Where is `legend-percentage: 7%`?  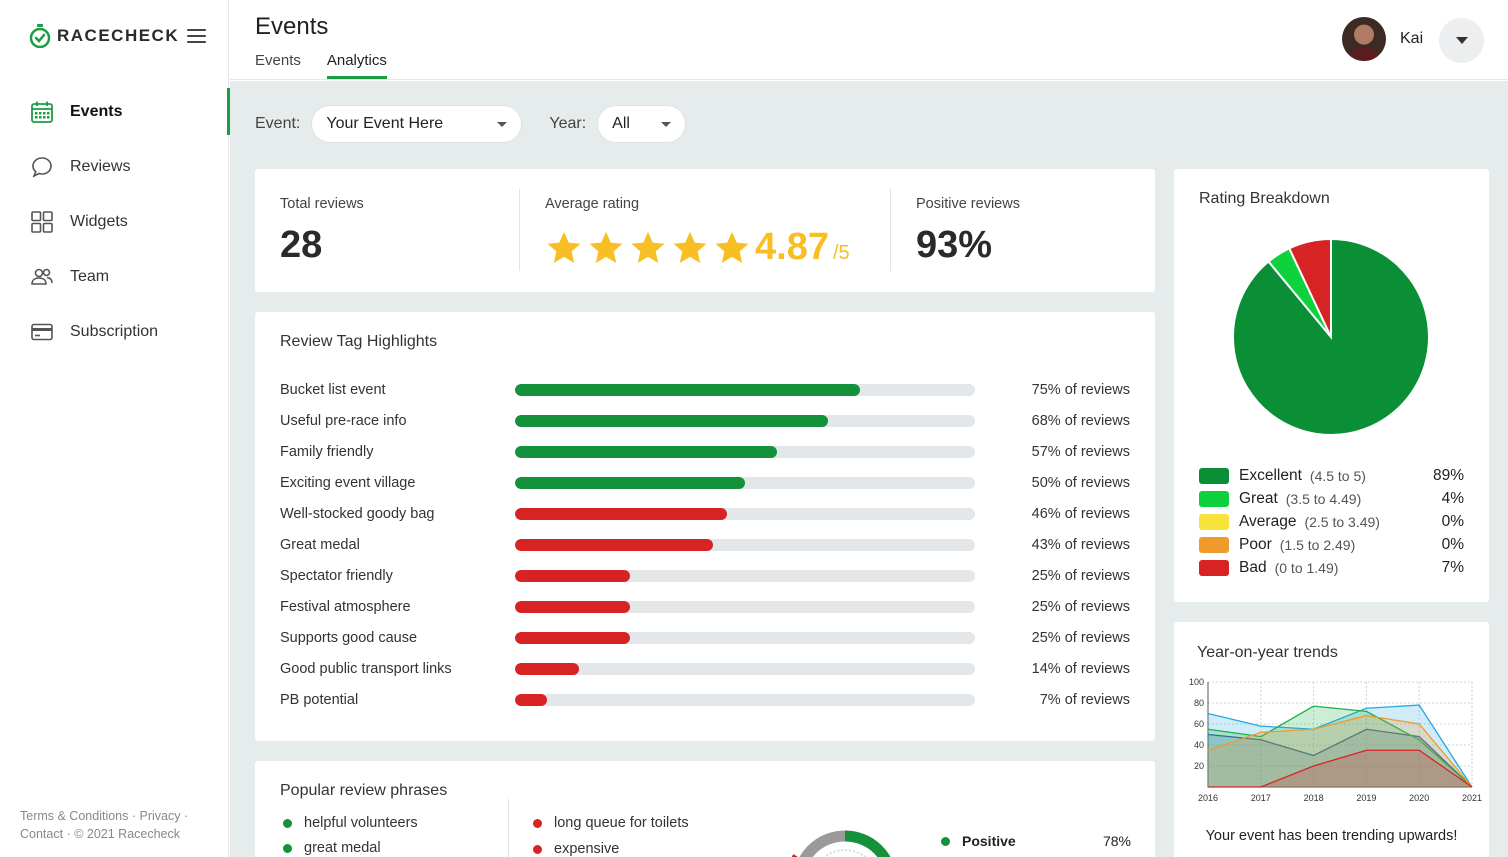 legend-percentage: 7% is located at coordinates (1452, 567).